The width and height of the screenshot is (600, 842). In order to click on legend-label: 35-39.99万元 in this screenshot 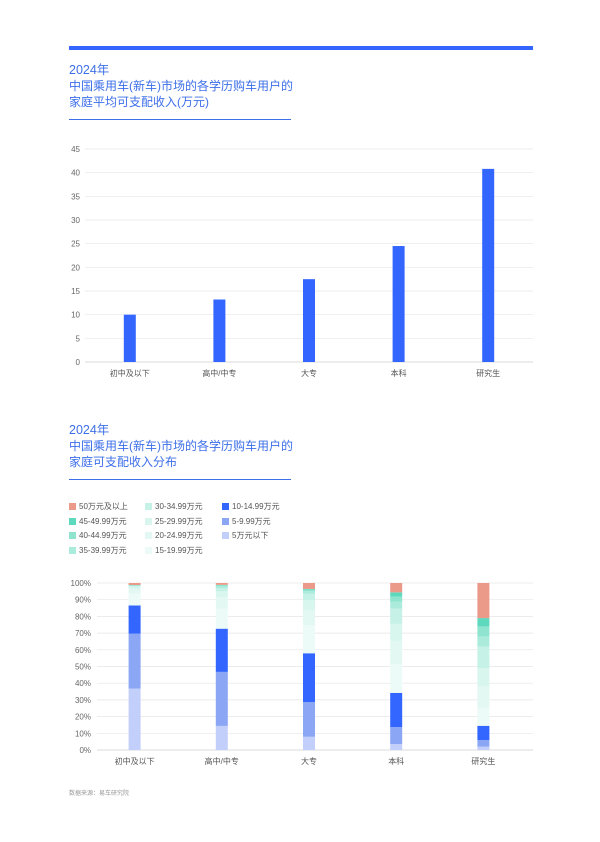, I will do `click(103, 550)`.